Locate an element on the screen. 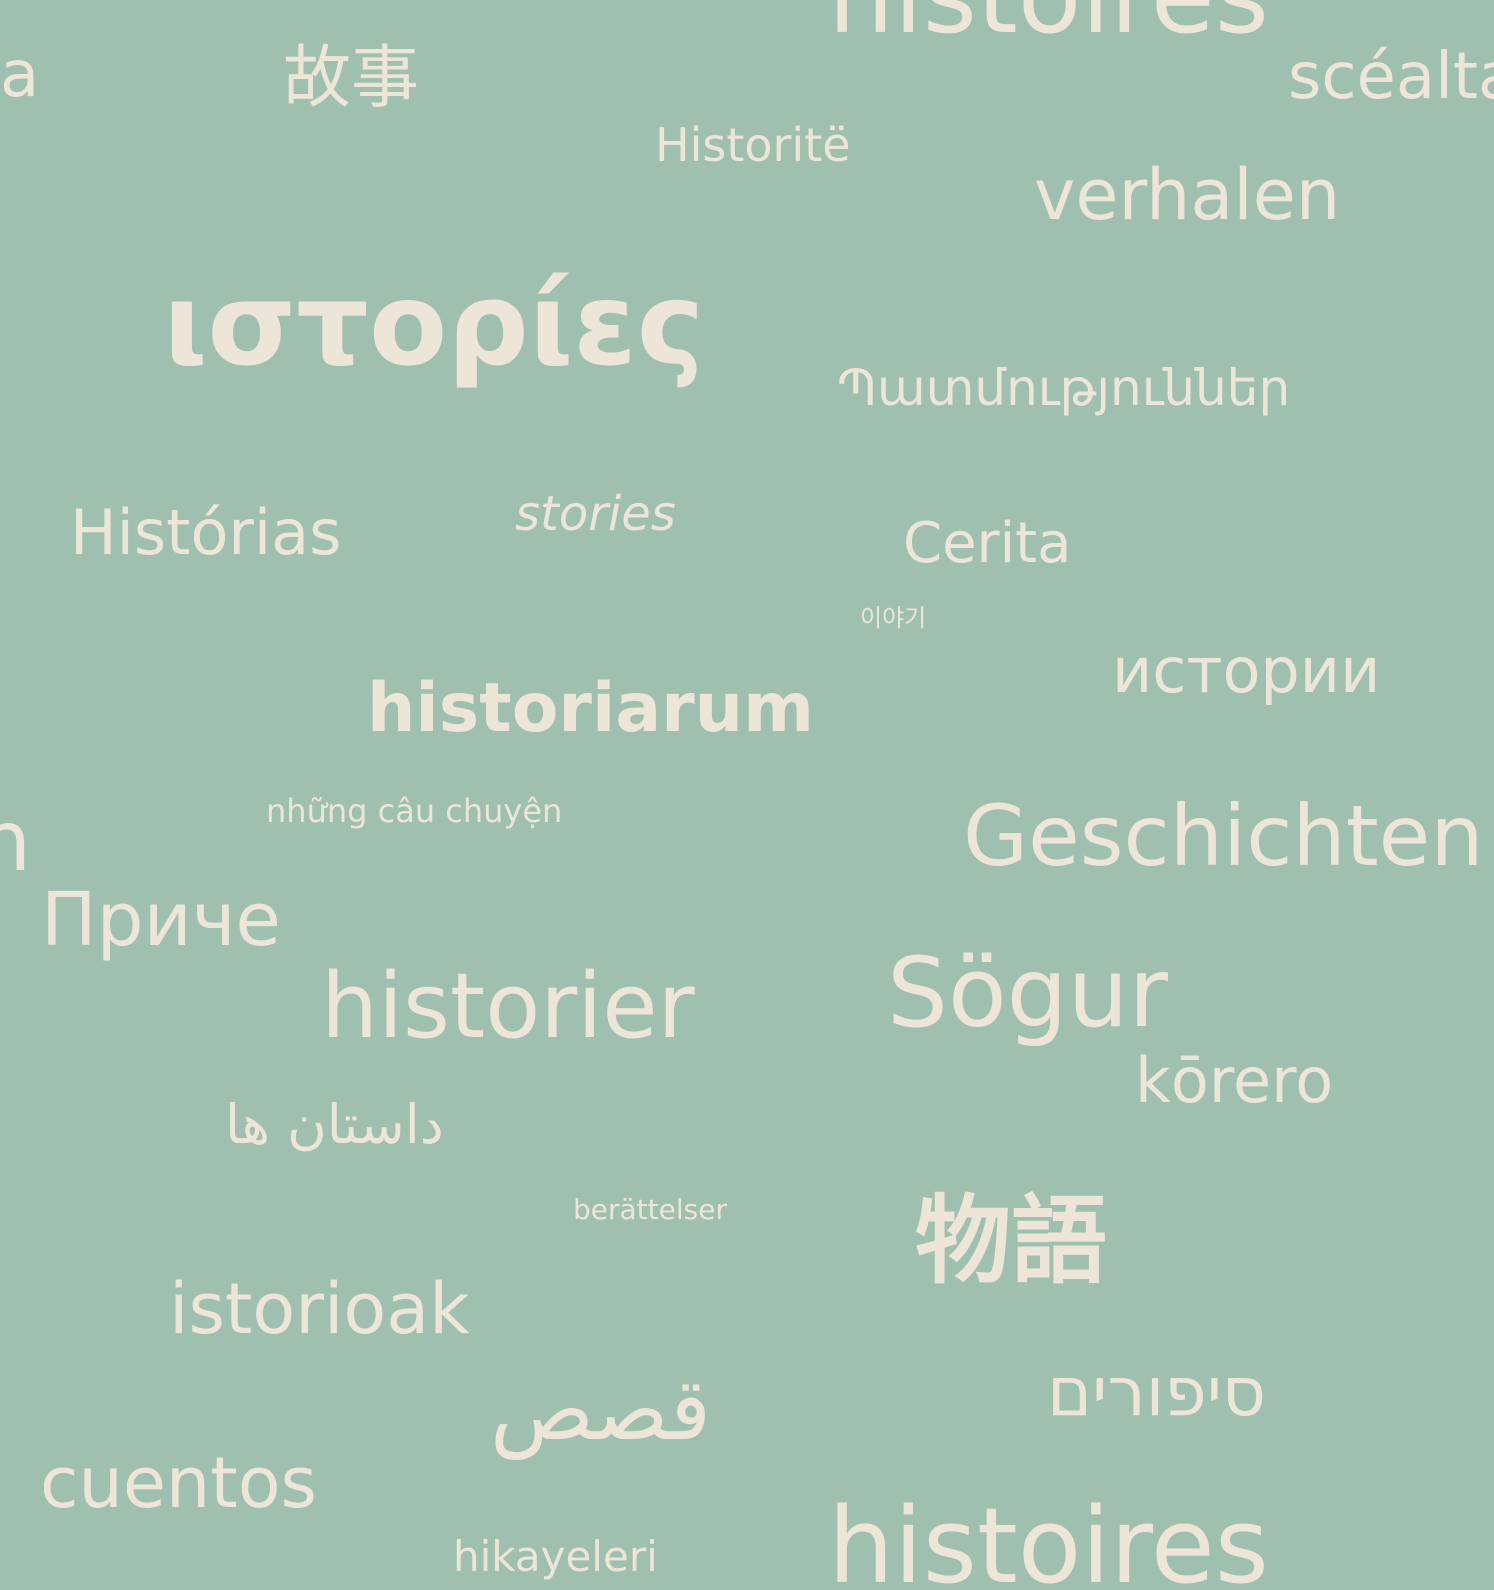 This screenshot has height=1590, width=1494. word-verhalen: verhalen is located at coordinates (1187, 195).